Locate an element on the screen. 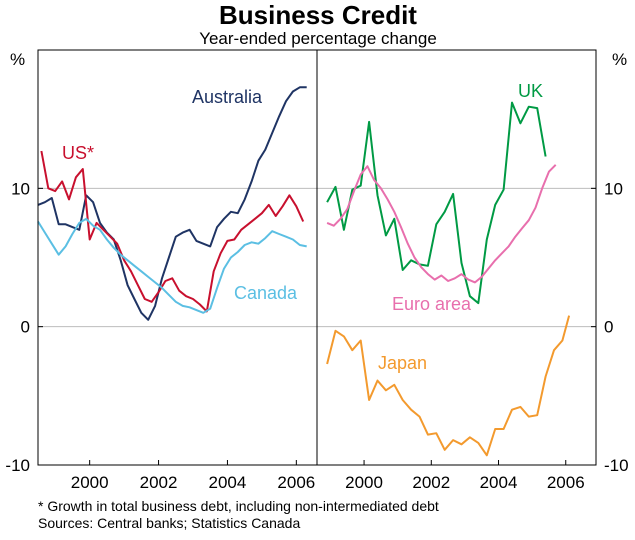 This screenshot has width=635, height=540. series-label-australia: Australia is located at coordinates (227, 97).